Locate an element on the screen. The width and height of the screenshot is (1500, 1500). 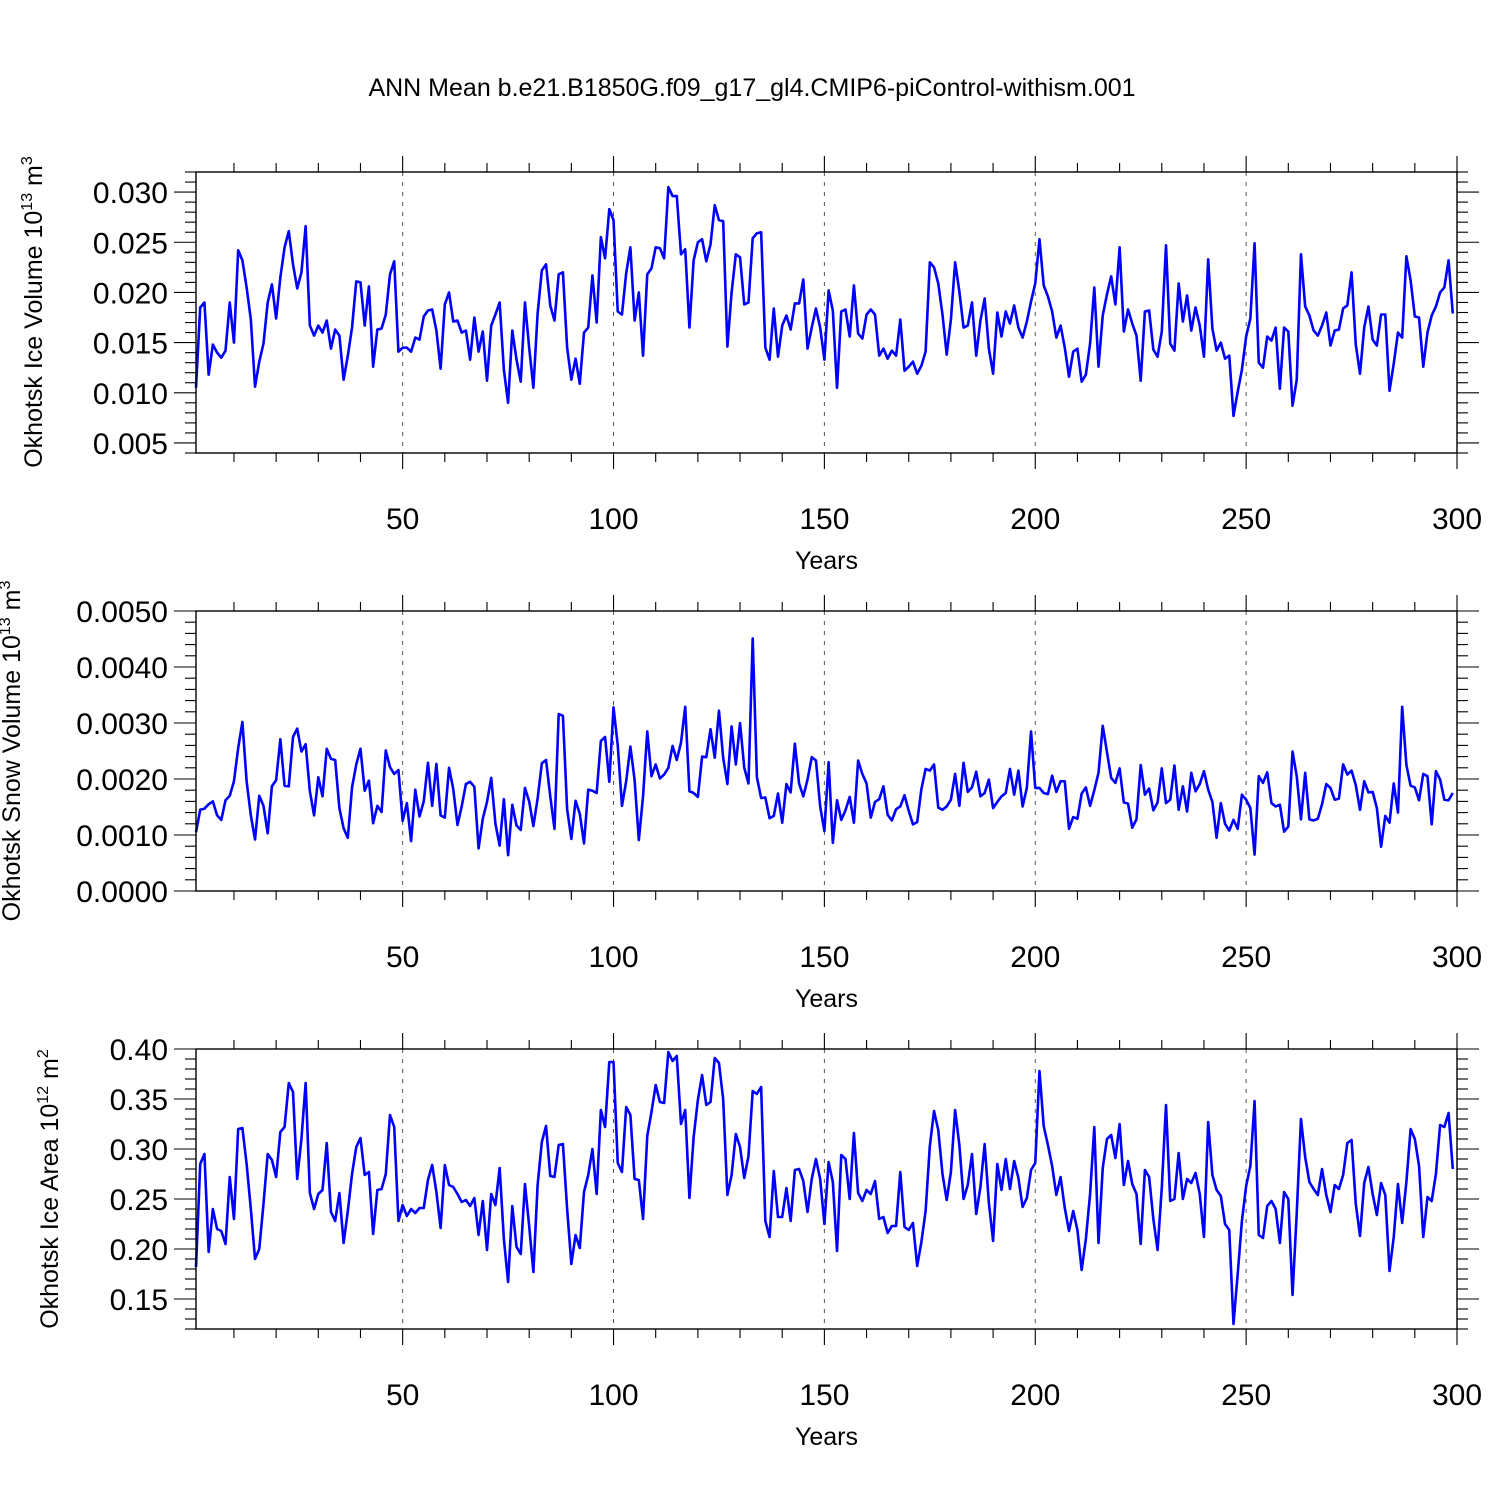
y-tick-label: 0.25 is located at coordinates (139, 1200).